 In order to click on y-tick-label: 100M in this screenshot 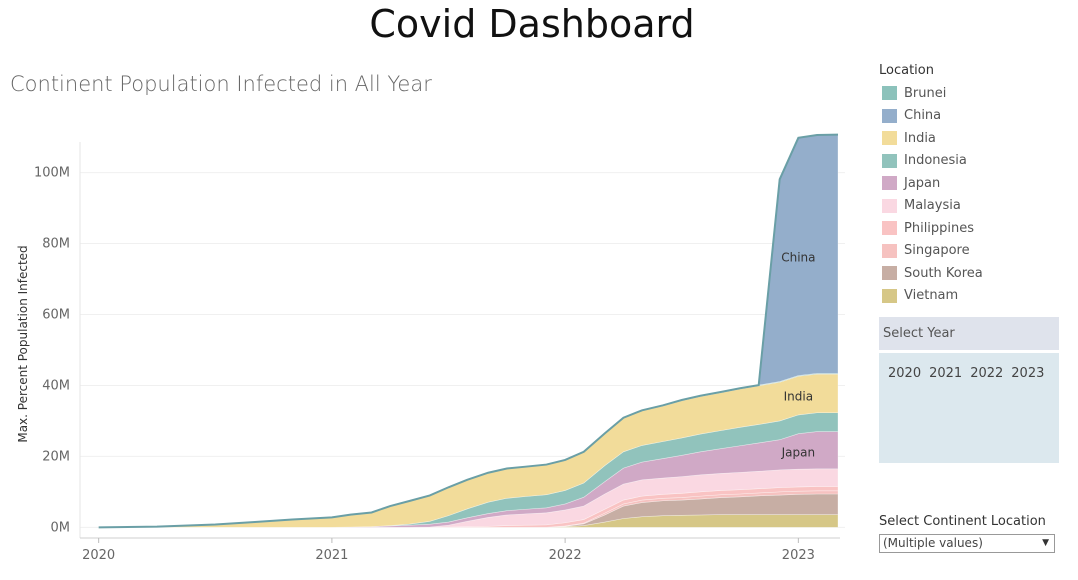, I will do `click(52, 173)`.